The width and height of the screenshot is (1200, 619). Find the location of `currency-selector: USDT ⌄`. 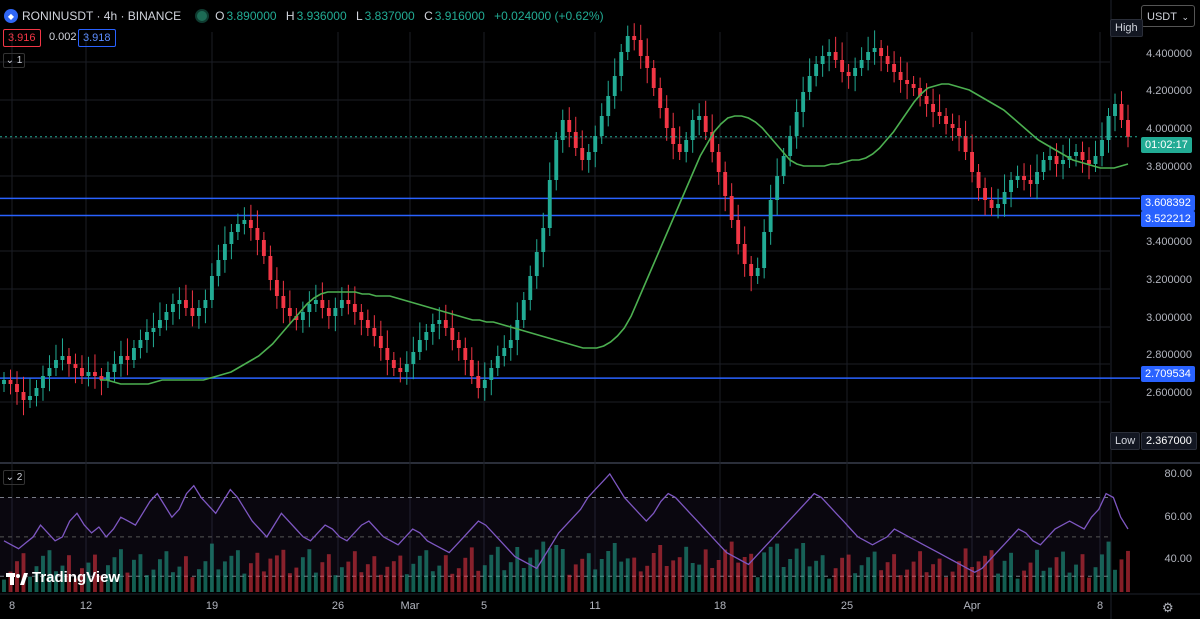

currency-selector: USDT ⌄ is located at coordinates (1168, 16).